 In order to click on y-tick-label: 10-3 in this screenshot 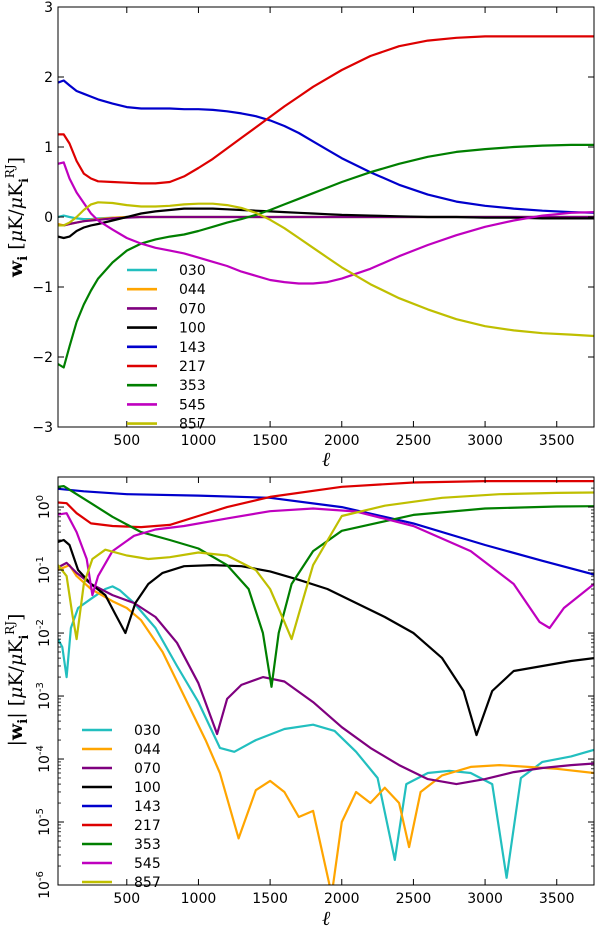, I will do `click(44, 696)`.